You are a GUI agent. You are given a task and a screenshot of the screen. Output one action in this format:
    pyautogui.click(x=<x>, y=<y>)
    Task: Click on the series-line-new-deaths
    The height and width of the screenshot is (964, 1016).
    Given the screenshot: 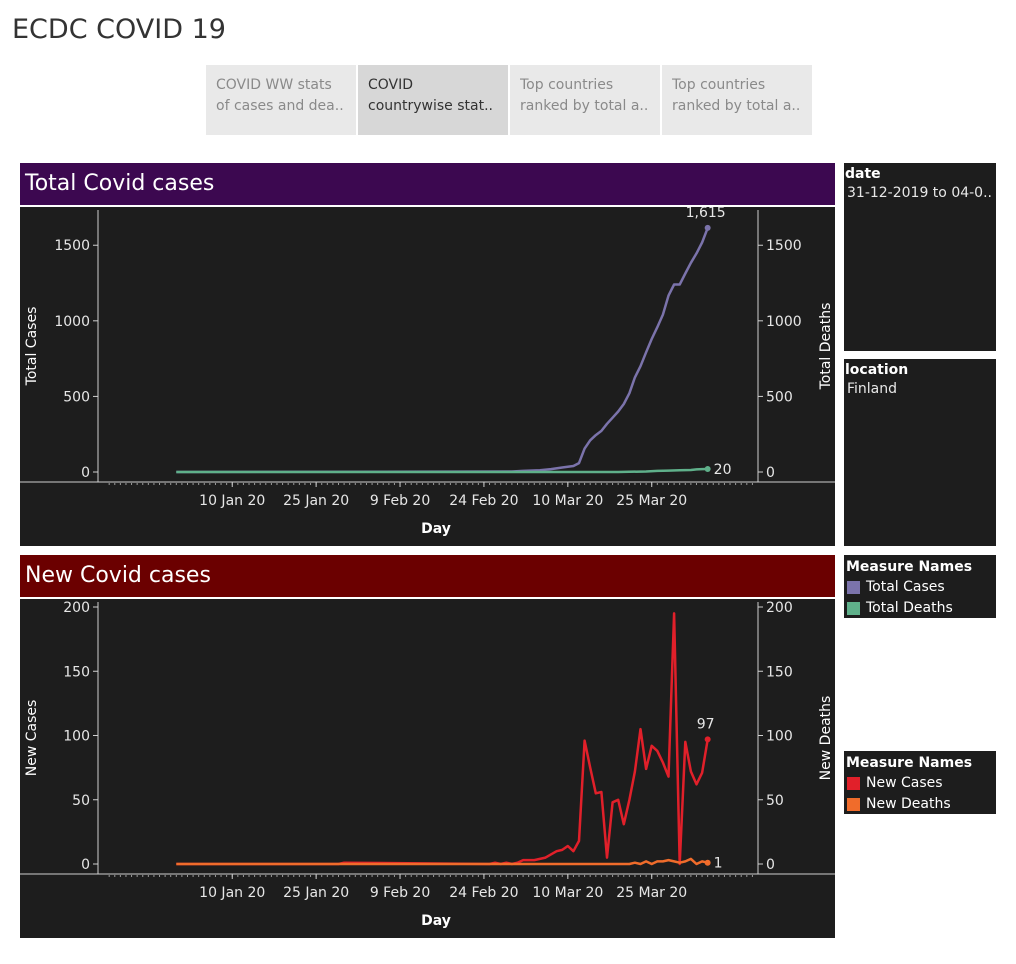 What is the action you would take?
    pyautogui.click(x=442, y=861)
    